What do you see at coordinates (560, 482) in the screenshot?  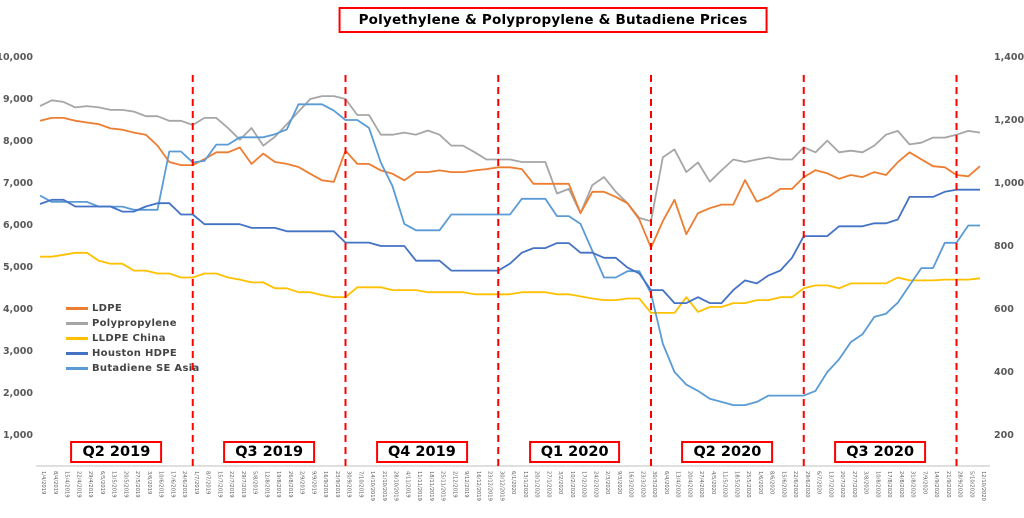 I see `svg-text: 3/2/2020` at bounding box center [560, 482].